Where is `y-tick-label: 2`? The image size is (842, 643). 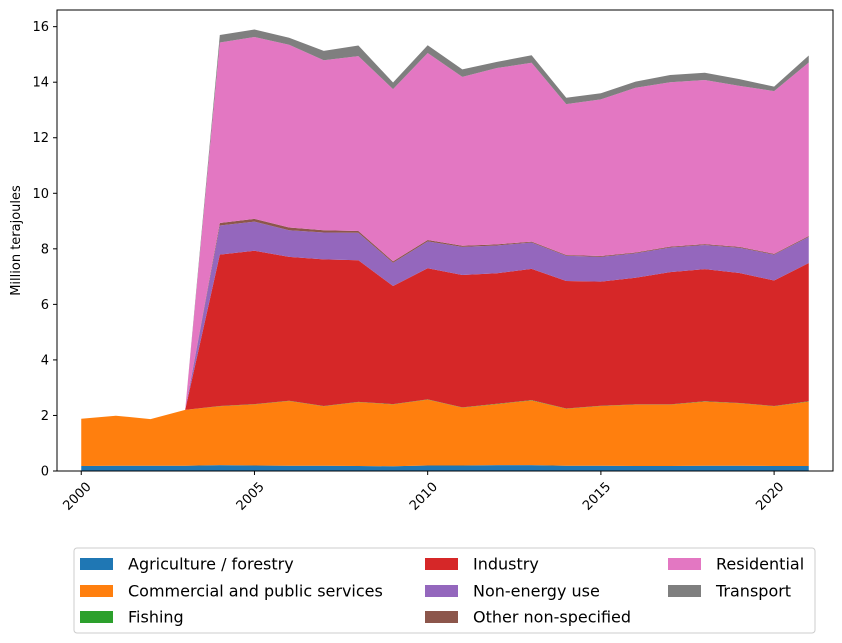 y-tick-label: 2 is located at coordinates (45, 416).